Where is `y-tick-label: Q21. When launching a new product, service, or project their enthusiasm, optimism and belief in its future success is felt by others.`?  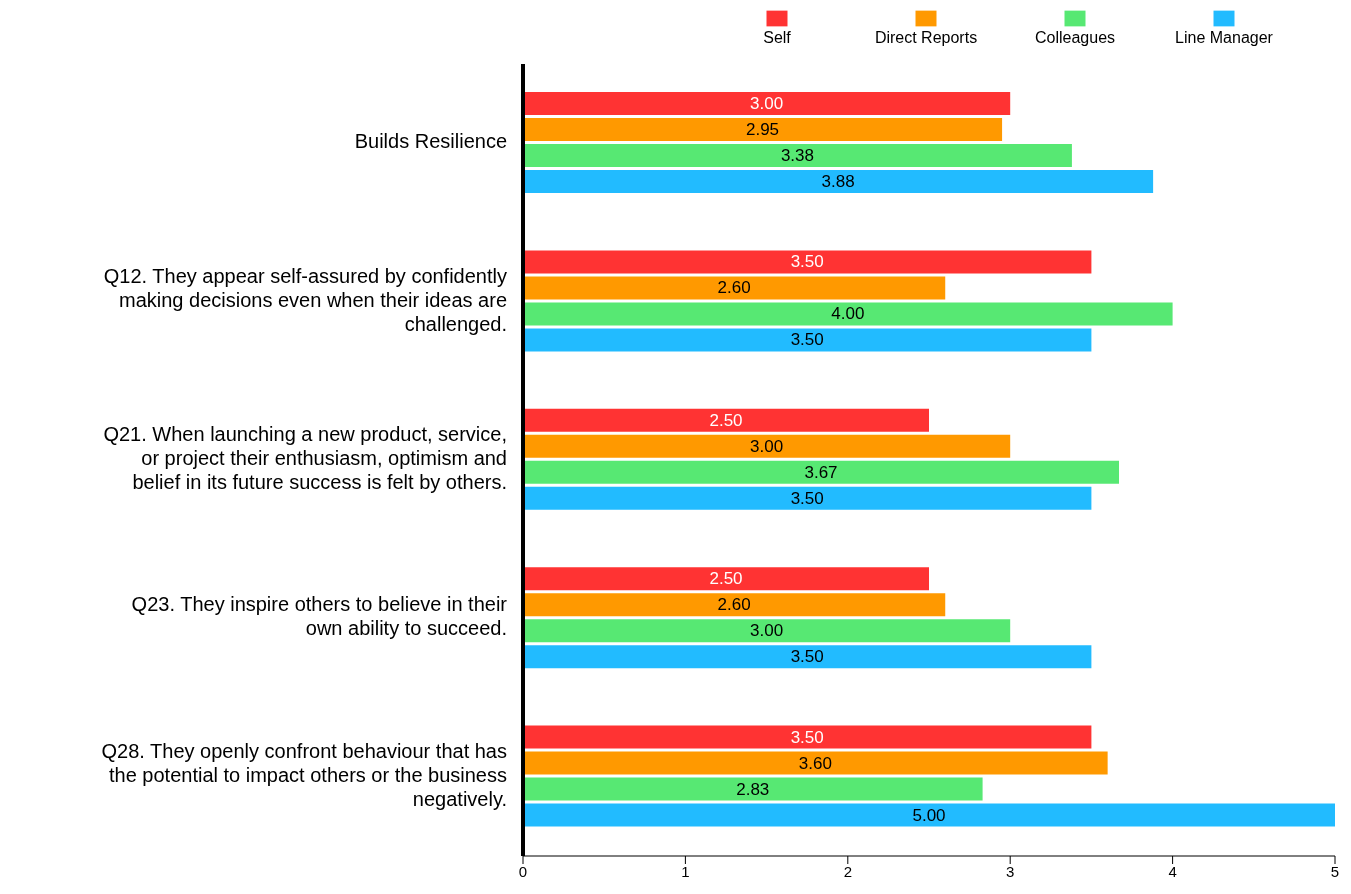
y-tick-label: Q21. When launching a new product, service, or project their enthusiasm, optimism and belief in its future success is felt by others. is located at coordinates (305, 458).